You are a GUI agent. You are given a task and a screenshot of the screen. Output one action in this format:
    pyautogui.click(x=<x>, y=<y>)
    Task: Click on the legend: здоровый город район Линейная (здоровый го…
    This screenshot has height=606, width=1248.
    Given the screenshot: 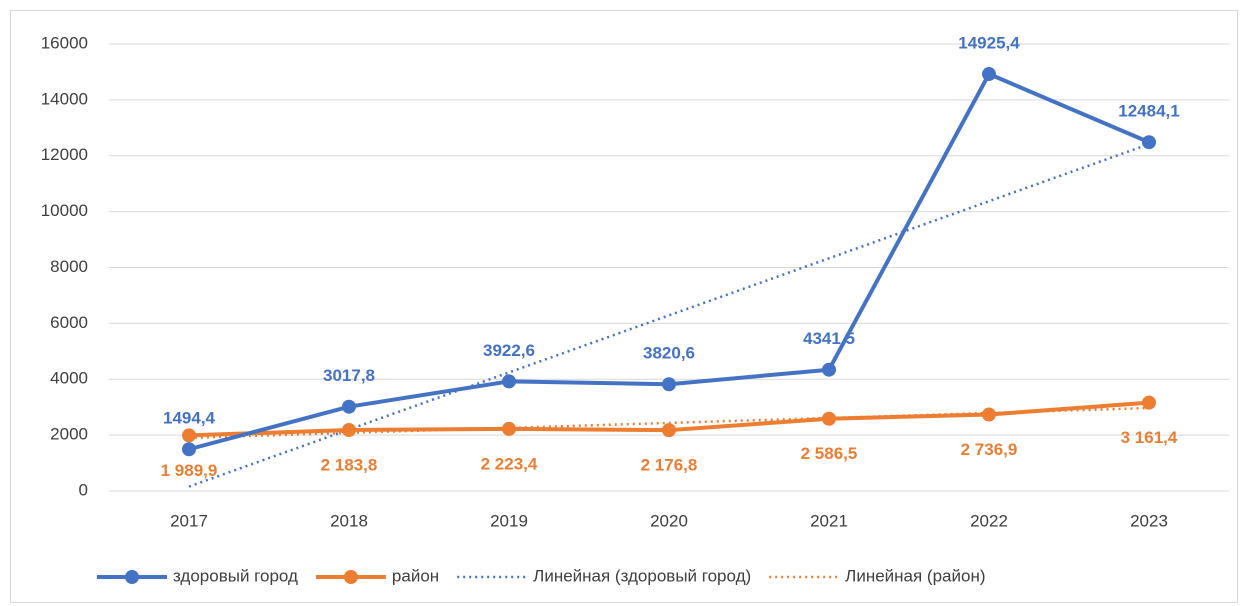 What is the action you would take?
    pyautogui.click(x=541, y=575)
    